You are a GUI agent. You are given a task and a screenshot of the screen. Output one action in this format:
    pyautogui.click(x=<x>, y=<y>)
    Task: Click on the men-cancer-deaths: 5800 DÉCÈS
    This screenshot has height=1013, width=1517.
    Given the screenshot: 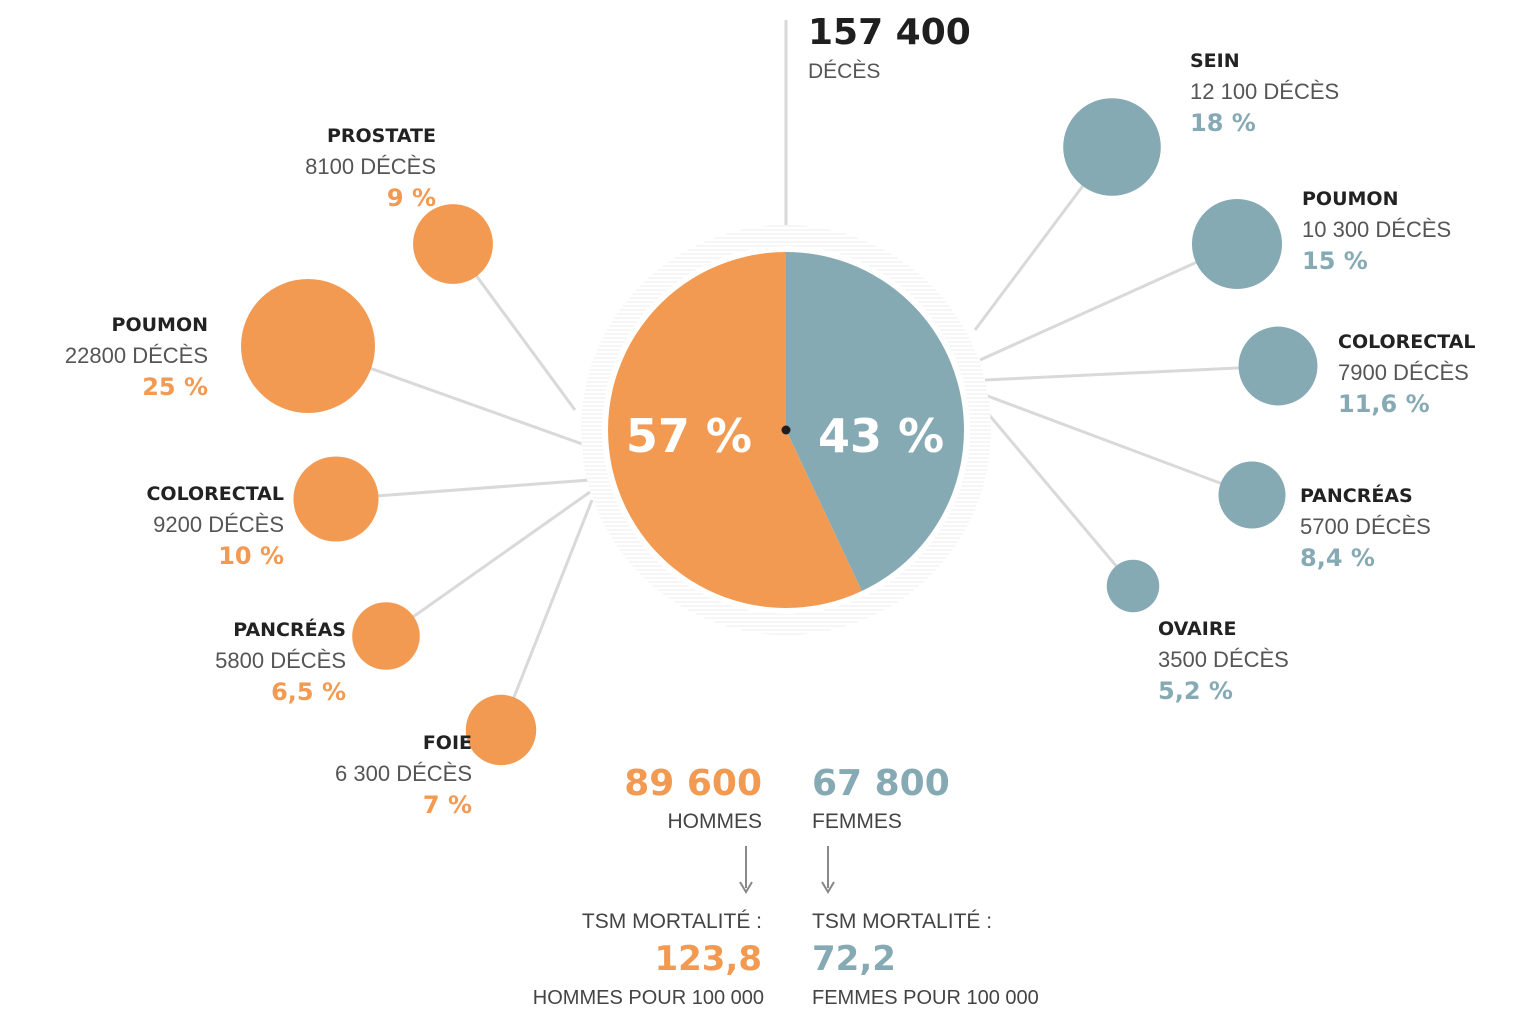 What is the action you would take?
    pyautogui.click(x=280, y=660)
    